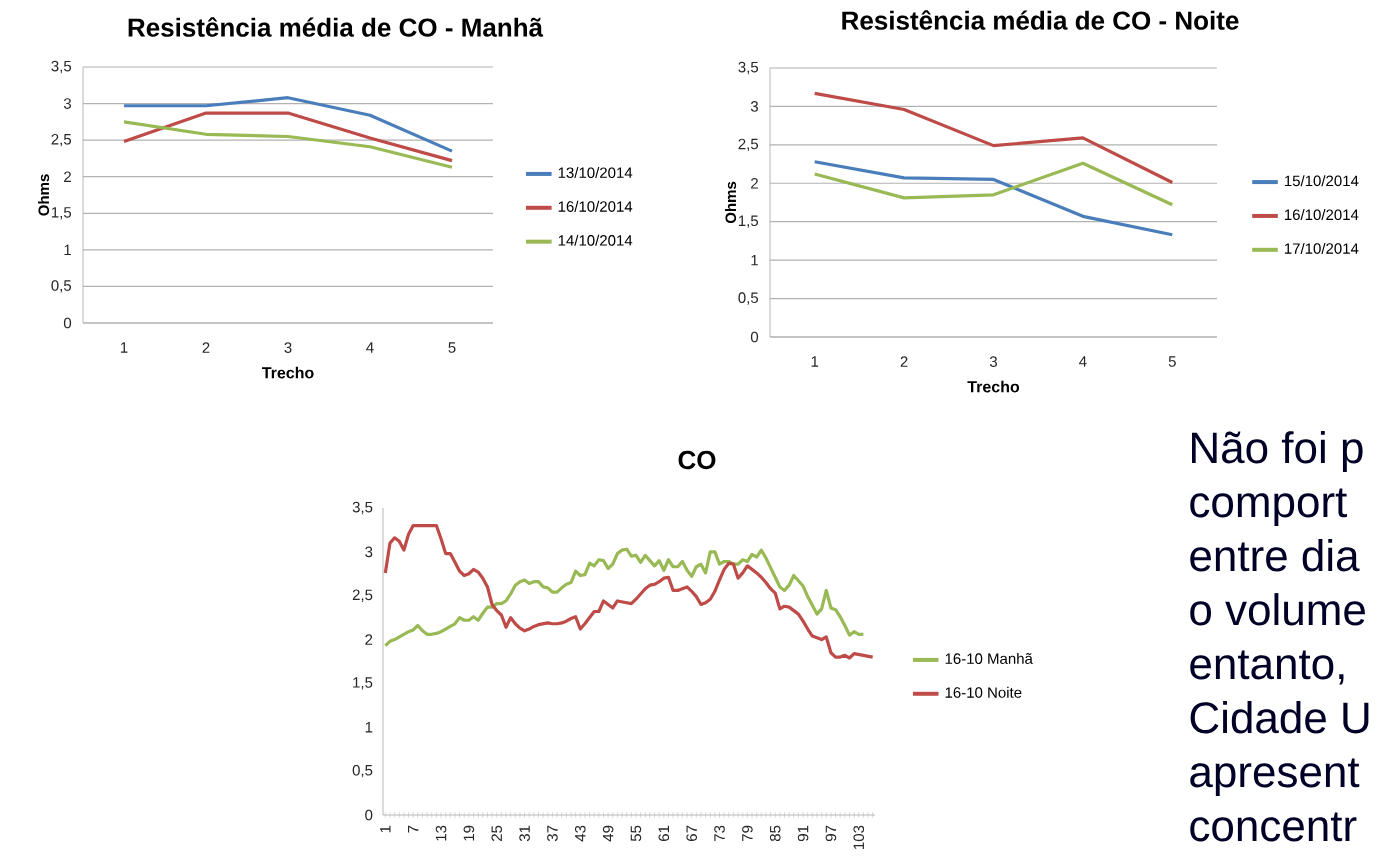 This screenshot has height=857, width=1398. I want to click on text: entre dia, so click(1275, 555).